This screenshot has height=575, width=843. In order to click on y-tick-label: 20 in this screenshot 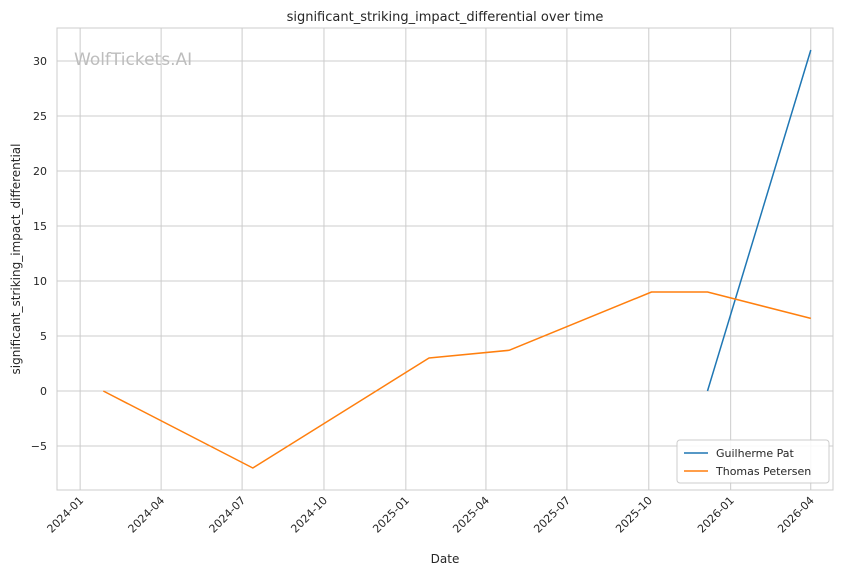, I will do `click(40, 171)`.